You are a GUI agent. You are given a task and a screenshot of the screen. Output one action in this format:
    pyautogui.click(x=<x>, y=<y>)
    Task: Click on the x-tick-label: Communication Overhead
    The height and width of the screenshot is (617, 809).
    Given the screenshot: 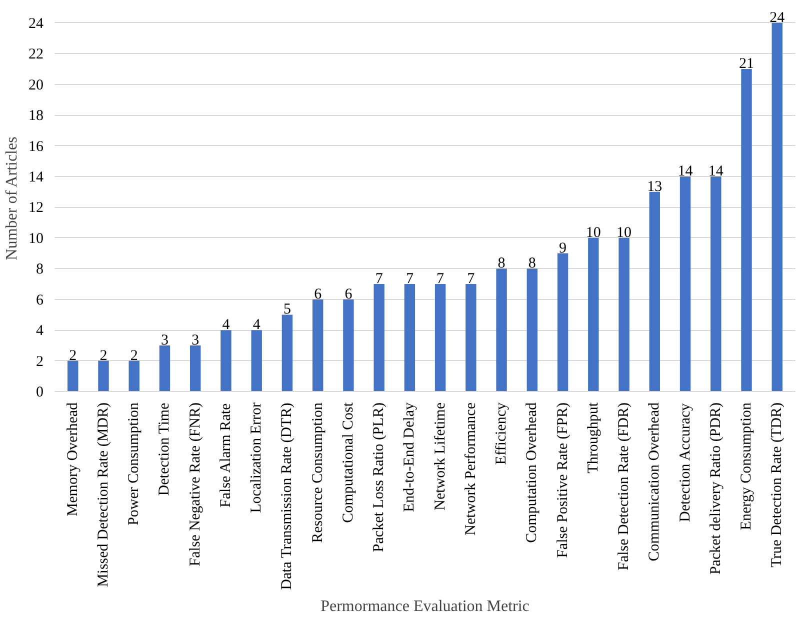 What is the action you would take?
    pyautogui.click(x=654, y=482)
    